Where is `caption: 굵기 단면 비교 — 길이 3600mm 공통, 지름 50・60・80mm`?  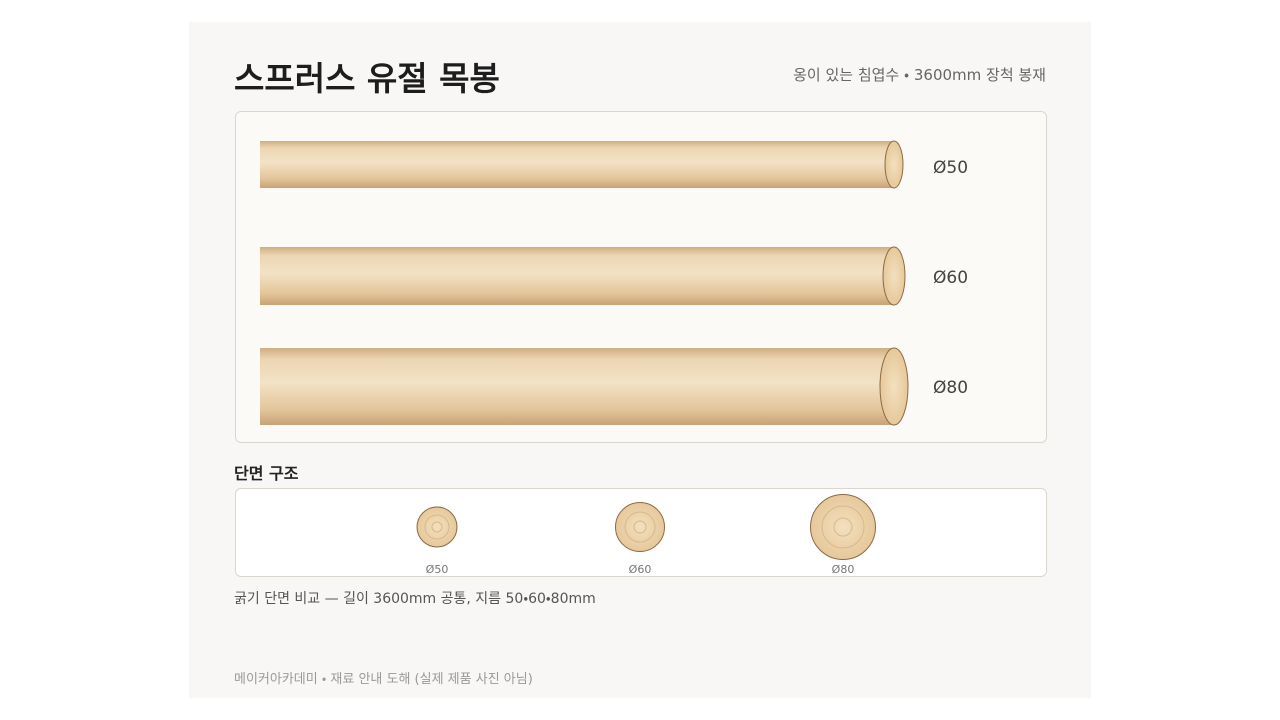 caption: 굵기 단면 비교 — 길이 3600mm 공통, 지름 50・60・80mm is located at coordinates (415, 599).